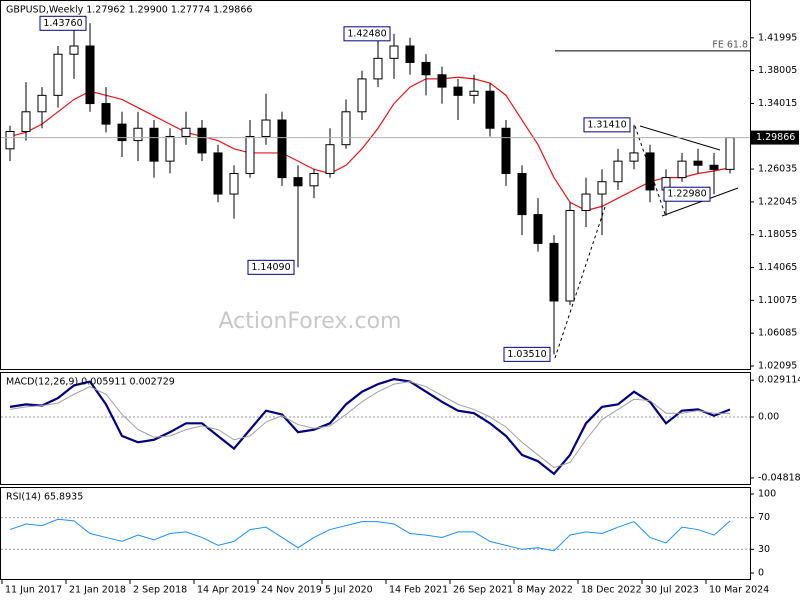  Describe the element at coordinates (160, 590) in the screenshot. I see `x-tick-label: 2 Sep 2018` at that location.